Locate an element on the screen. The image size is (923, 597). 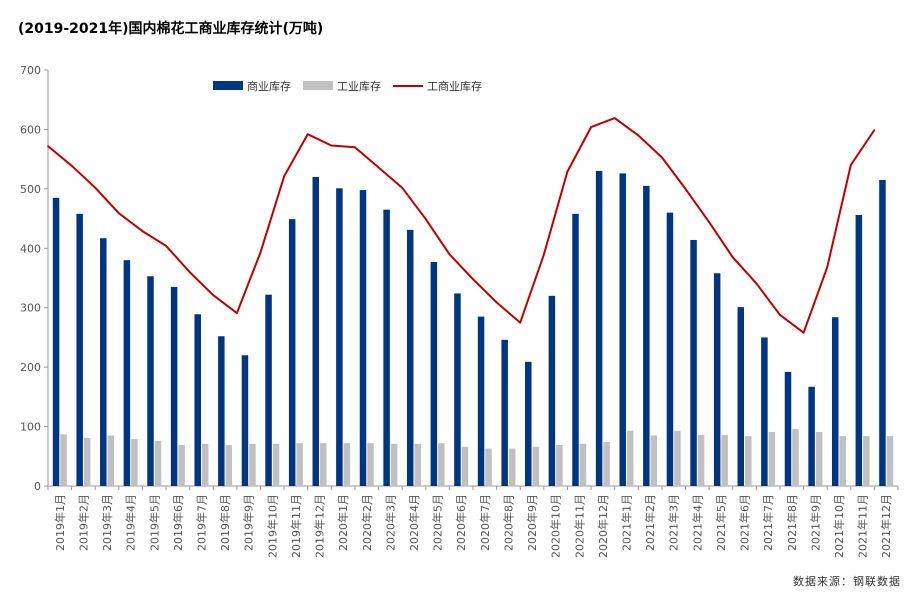
legend-label-commercial: 商业库存 is located at coordinates (269, 86).